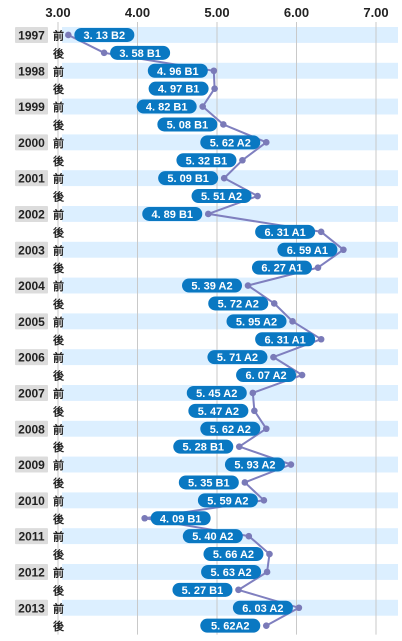 The height and width of the screenshot is (641, 402). I want to click on data-label-text: 5. 28 B1, so click(203, 448).